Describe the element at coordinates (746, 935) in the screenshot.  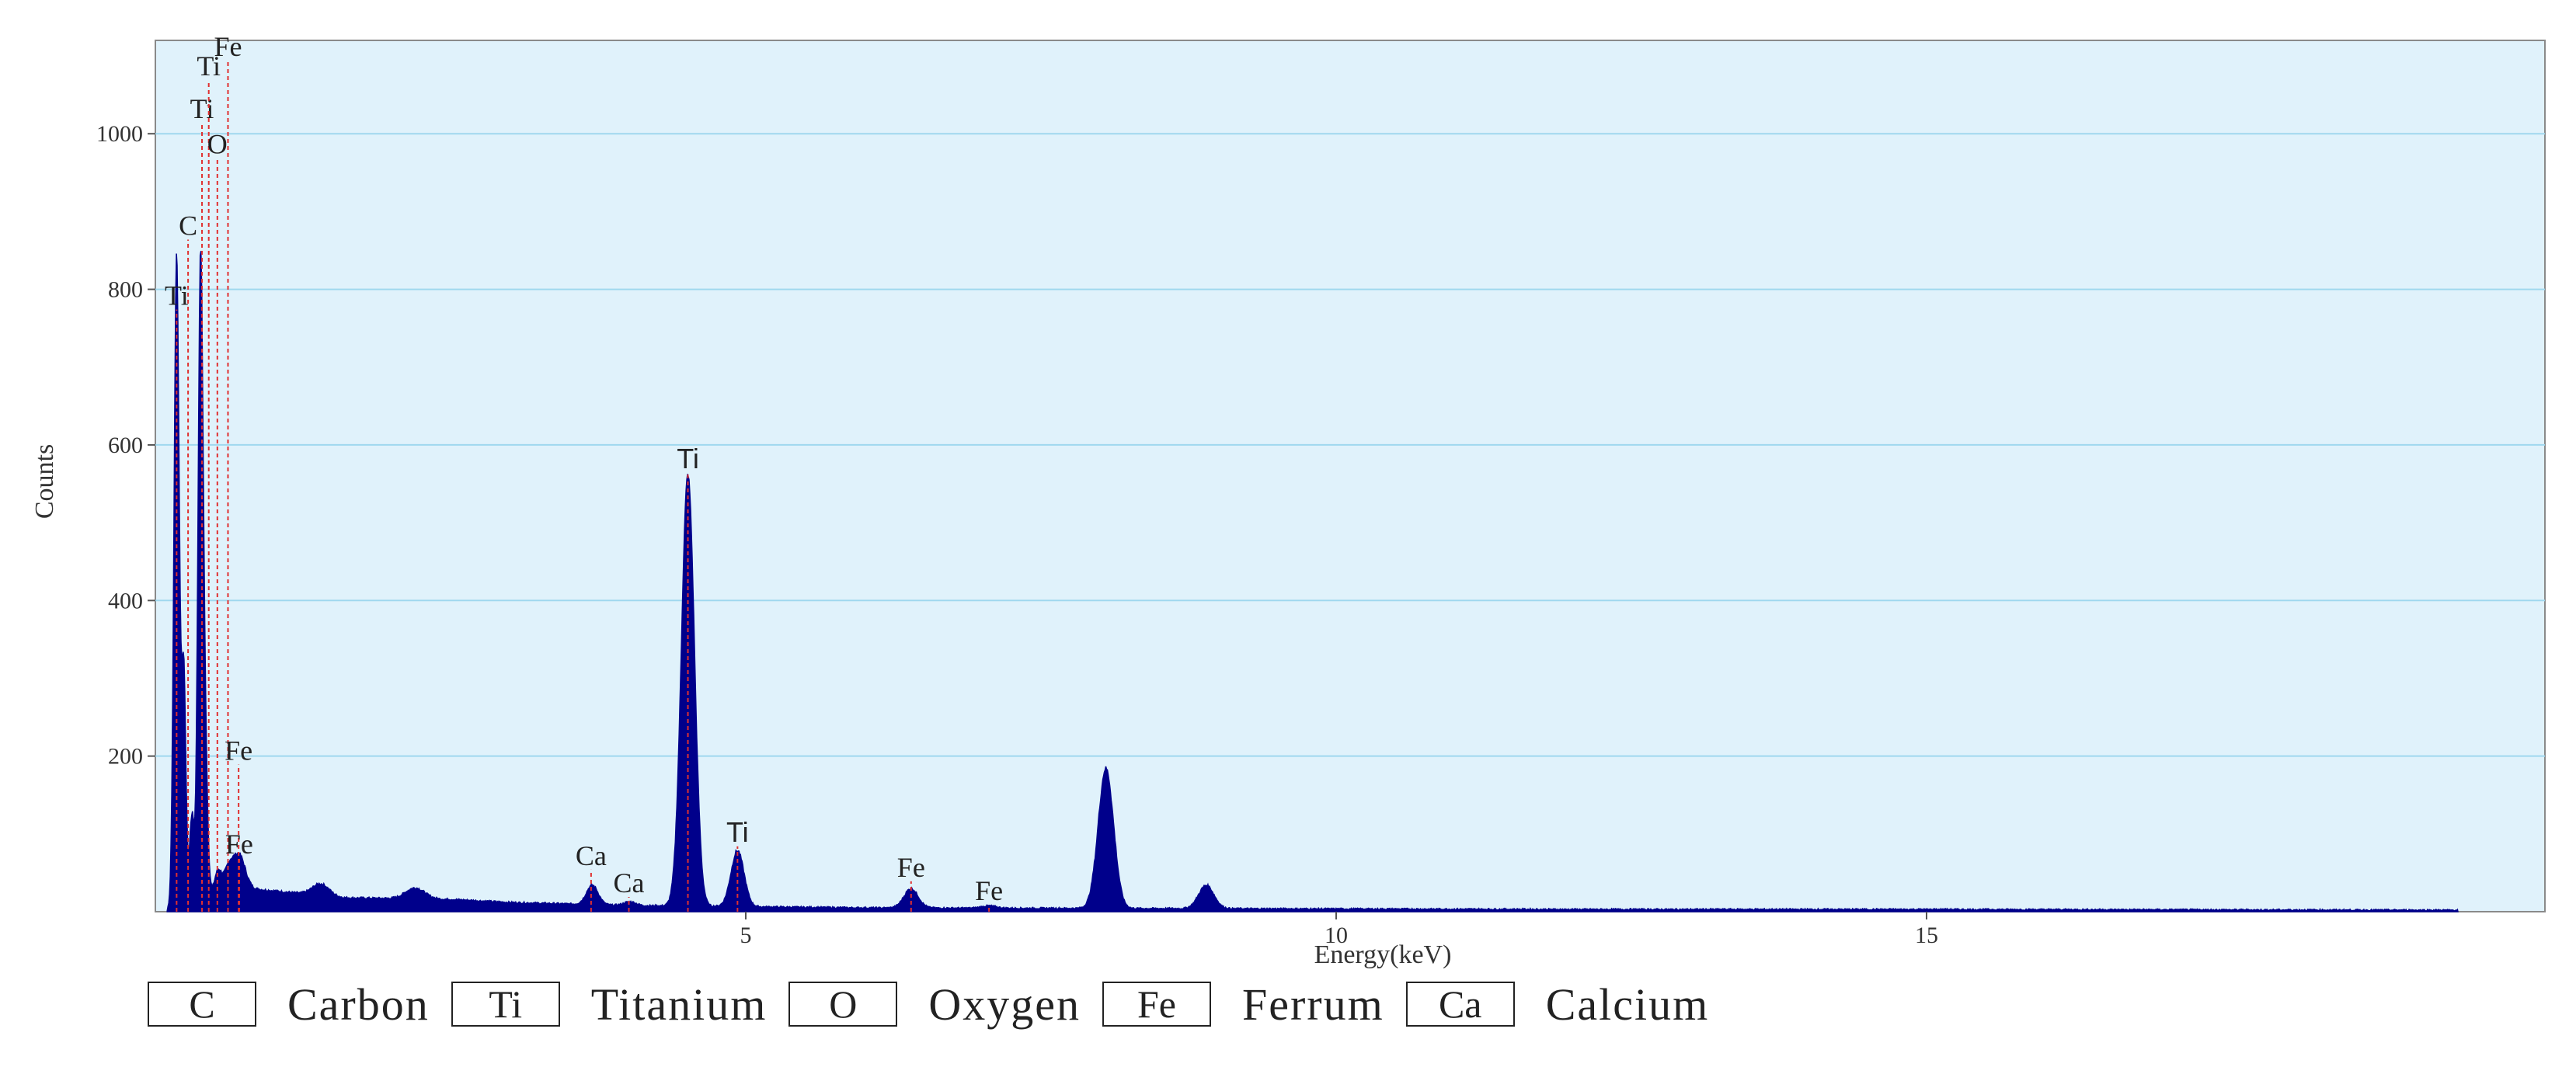
I see `x-tick-label: 5` at that location.